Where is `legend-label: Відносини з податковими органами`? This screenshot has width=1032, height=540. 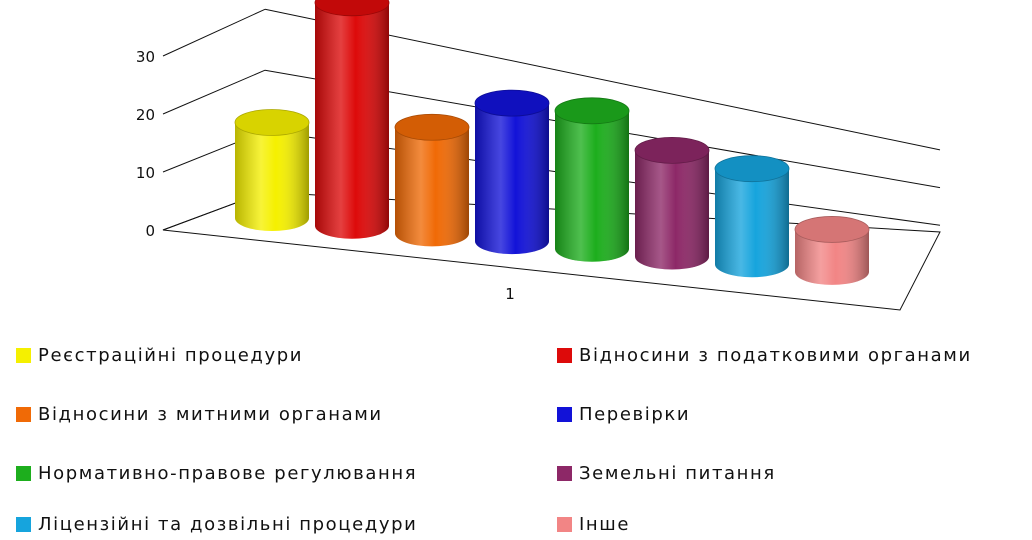 legend-label: Відносини з податковими органами is located at coordinates (775, 355).